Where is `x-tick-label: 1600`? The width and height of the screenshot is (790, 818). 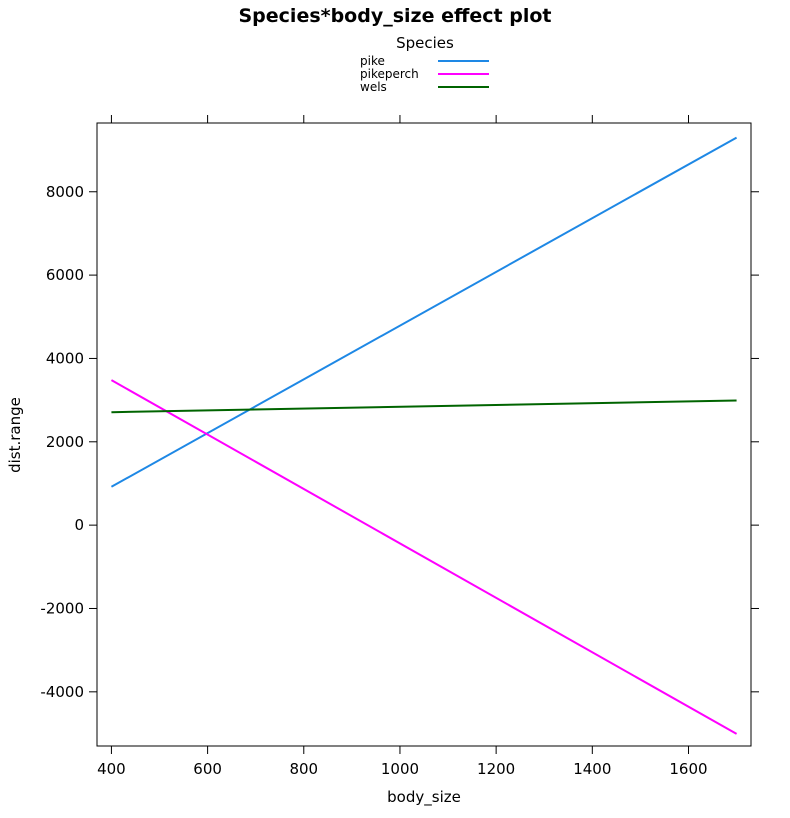
x-tick-label: 1600 is located at coordinates (688, 769).